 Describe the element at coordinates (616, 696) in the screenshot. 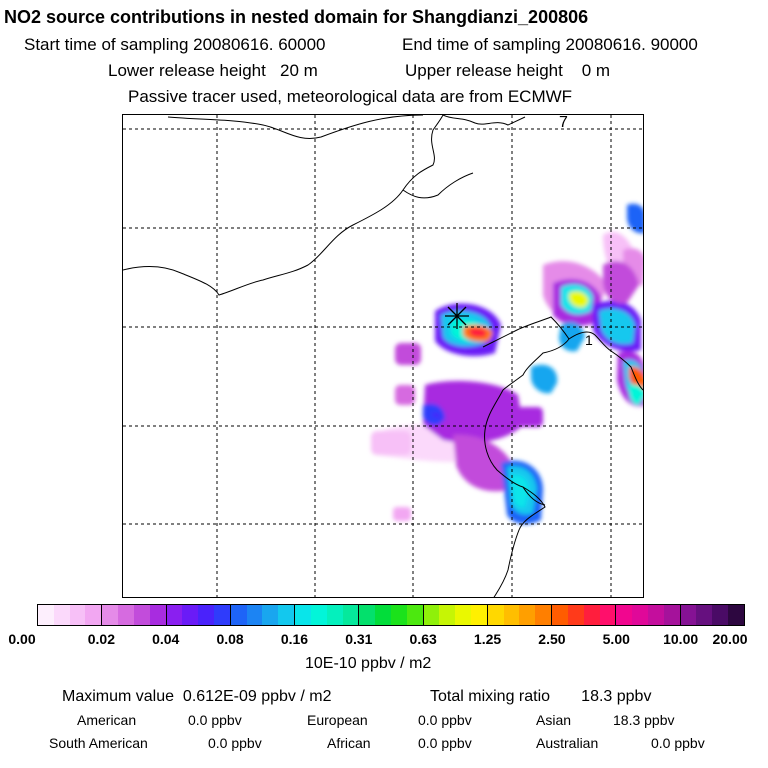

I see `total-mixing-value: 18.3 ppbv` at that location.